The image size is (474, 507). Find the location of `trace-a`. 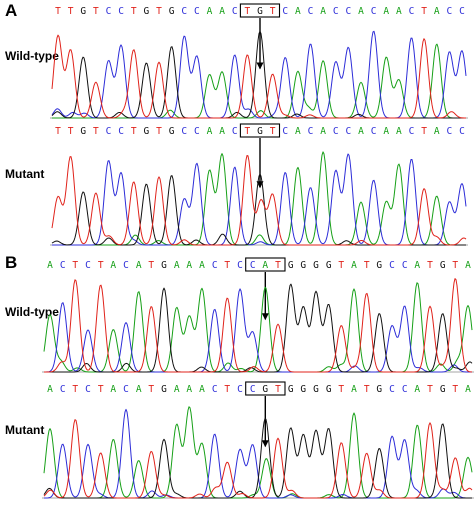

trace-a is located at coordinates (259, 81).